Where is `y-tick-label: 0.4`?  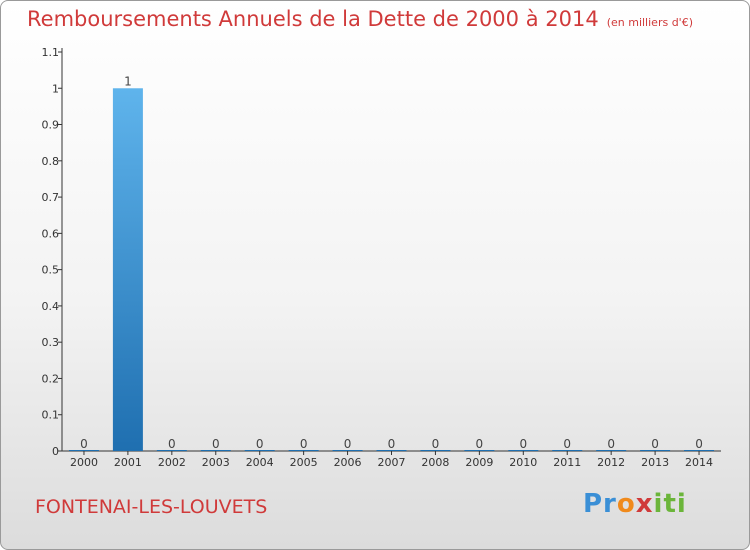 y-tick-label: 0.4 is located at coordinates (51, 306).